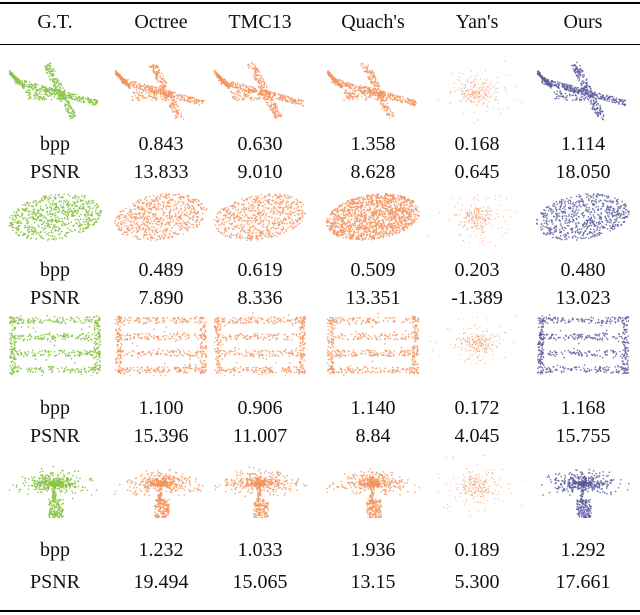 The image size is (640, 615). I want to click on airplane-point-cloud-ours, so click(581, 91).